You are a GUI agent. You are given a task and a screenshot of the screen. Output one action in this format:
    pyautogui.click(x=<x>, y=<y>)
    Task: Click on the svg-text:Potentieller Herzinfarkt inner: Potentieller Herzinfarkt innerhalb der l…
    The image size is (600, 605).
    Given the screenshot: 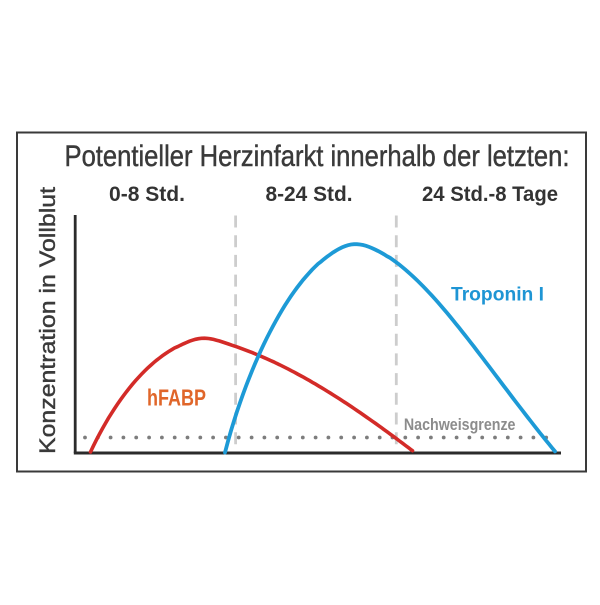 What is the action you would take?
    pyautogui.click(x=317, y=156)
    